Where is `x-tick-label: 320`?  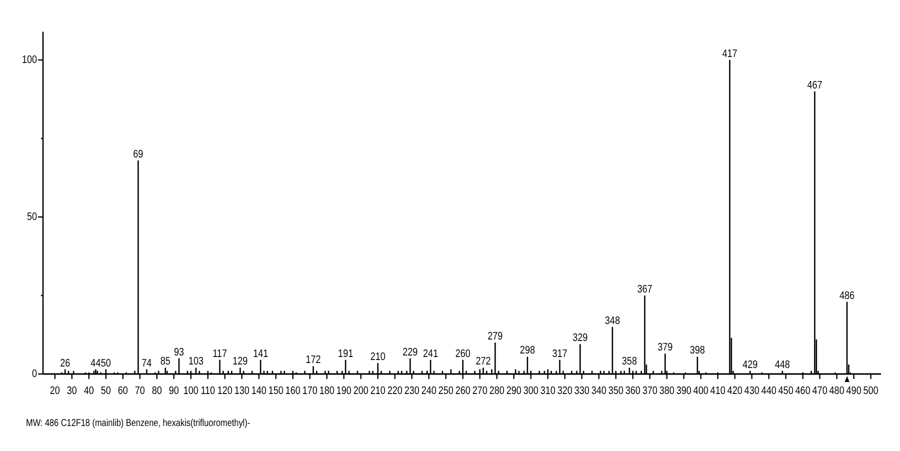 x-tick-label: 320 is located at coordinates (565, 391).